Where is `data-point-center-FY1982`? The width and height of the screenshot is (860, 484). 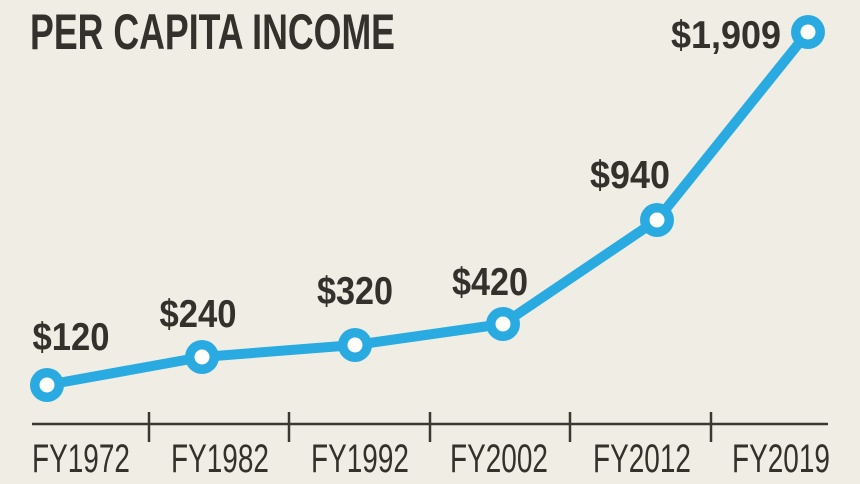
data-point-center-FY1982 is located at coordinates (202, 357).